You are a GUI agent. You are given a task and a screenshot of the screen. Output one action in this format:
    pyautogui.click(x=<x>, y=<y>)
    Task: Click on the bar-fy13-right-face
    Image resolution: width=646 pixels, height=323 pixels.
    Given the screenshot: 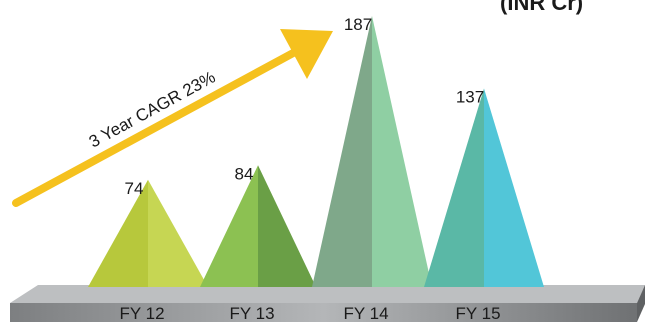 What is the action you would take?
    pyautogui.click(x=287, y=226)
    